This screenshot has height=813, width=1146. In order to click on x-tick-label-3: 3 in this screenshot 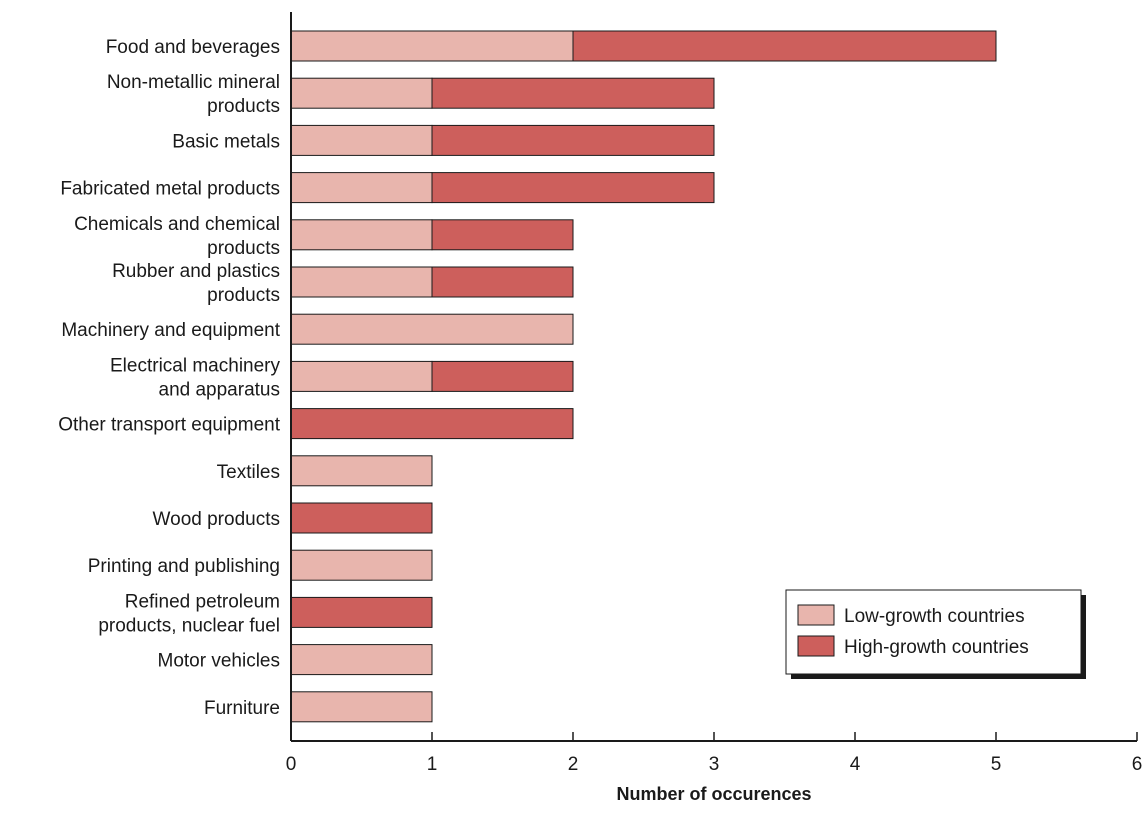, I will do `click(714, 764)`.